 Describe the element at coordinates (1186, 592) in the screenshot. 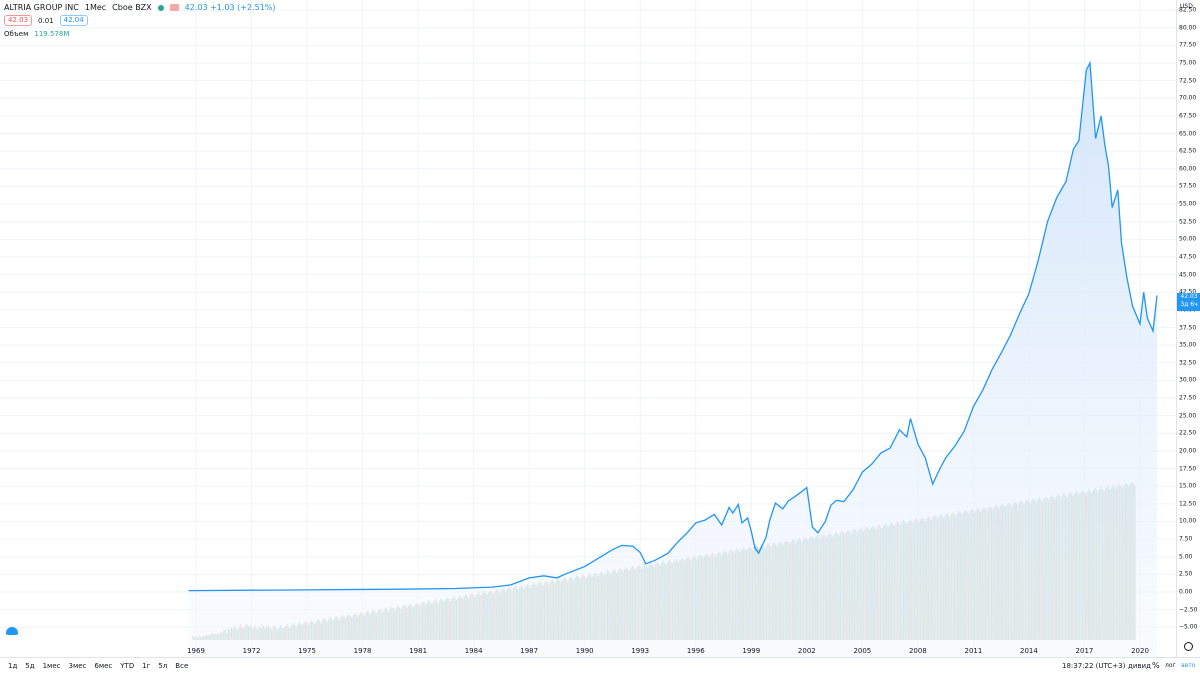

I see `y-tick-label: 0.00` at that location.